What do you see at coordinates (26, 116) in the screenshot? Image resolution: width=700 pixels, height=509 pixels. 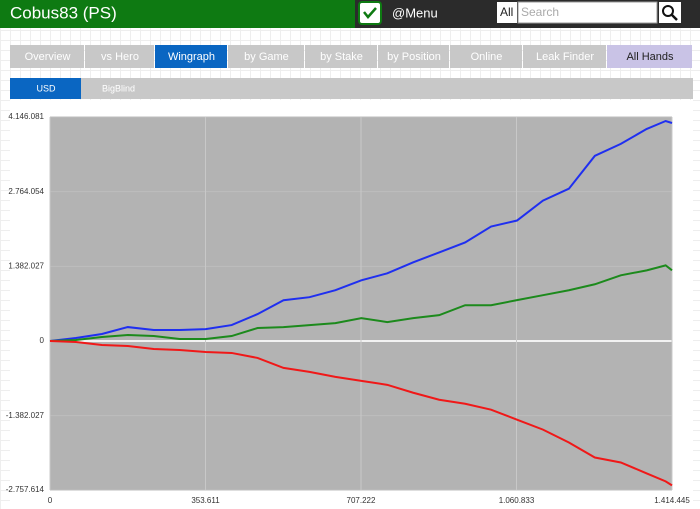 I see `y-tick-label: 4.146.081` at bounding box center [26, 116].